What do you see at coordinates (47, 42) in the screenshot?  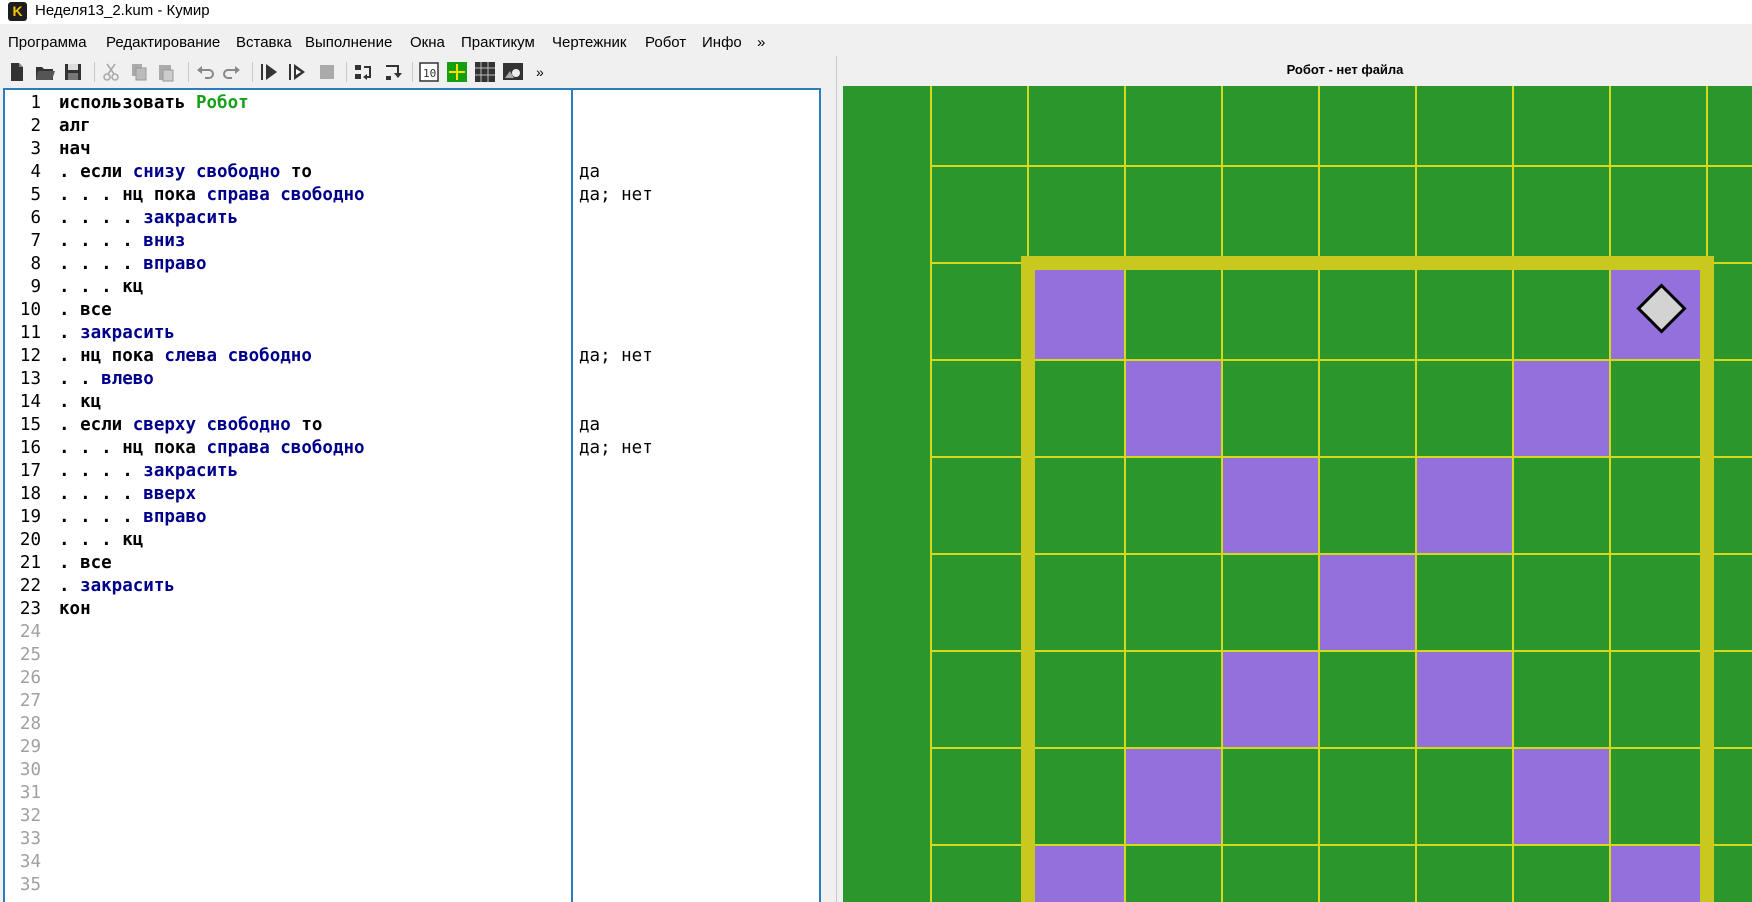 I see `menu-program: Программа` at bounding box center [47, 42].